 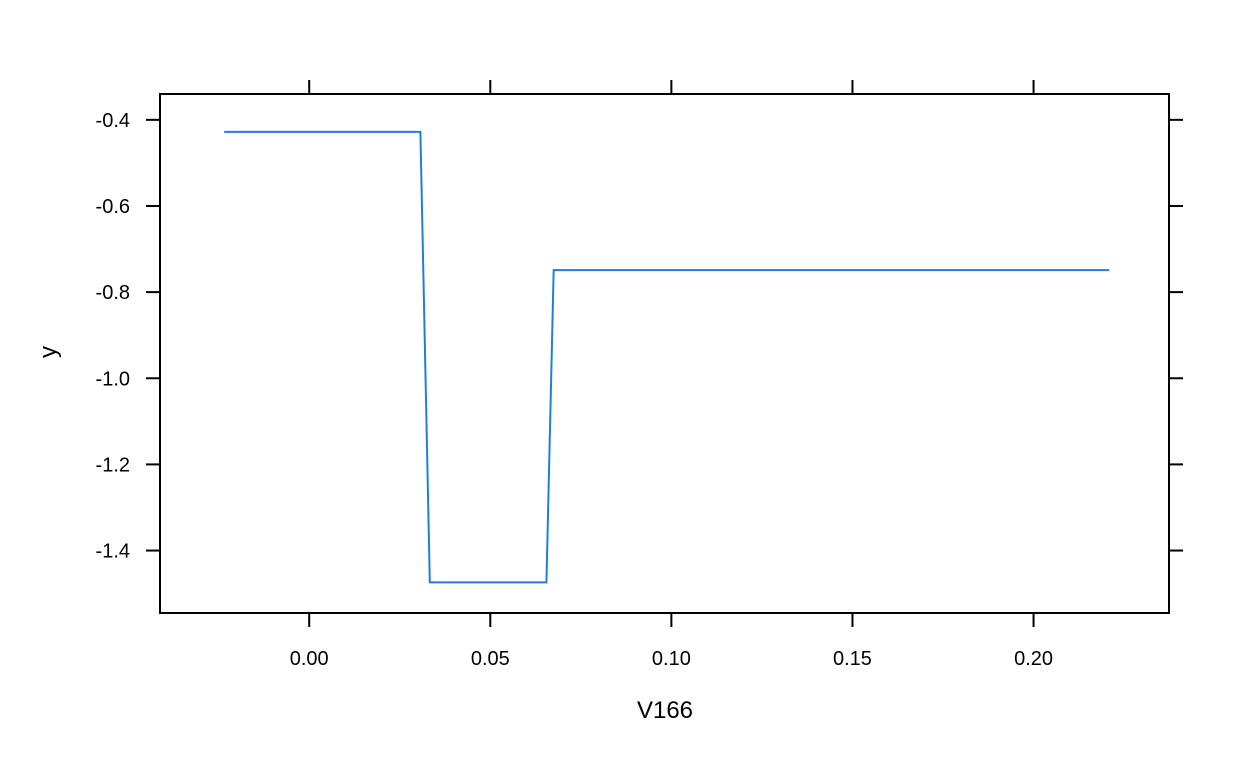 I want to click on y-tick-label: -0.6, so click(x=113, y=207).